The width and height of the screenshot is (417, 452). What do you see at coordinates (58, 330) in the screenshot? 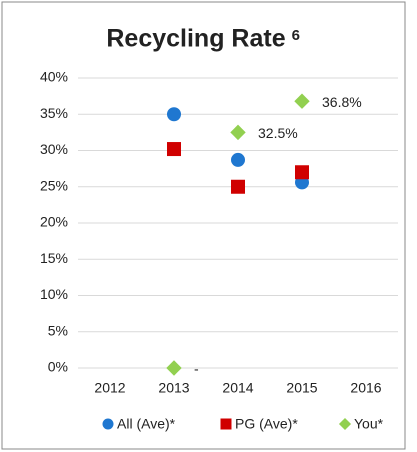
I see `y-tick-label: 5%` at bounding box center [58, 330].